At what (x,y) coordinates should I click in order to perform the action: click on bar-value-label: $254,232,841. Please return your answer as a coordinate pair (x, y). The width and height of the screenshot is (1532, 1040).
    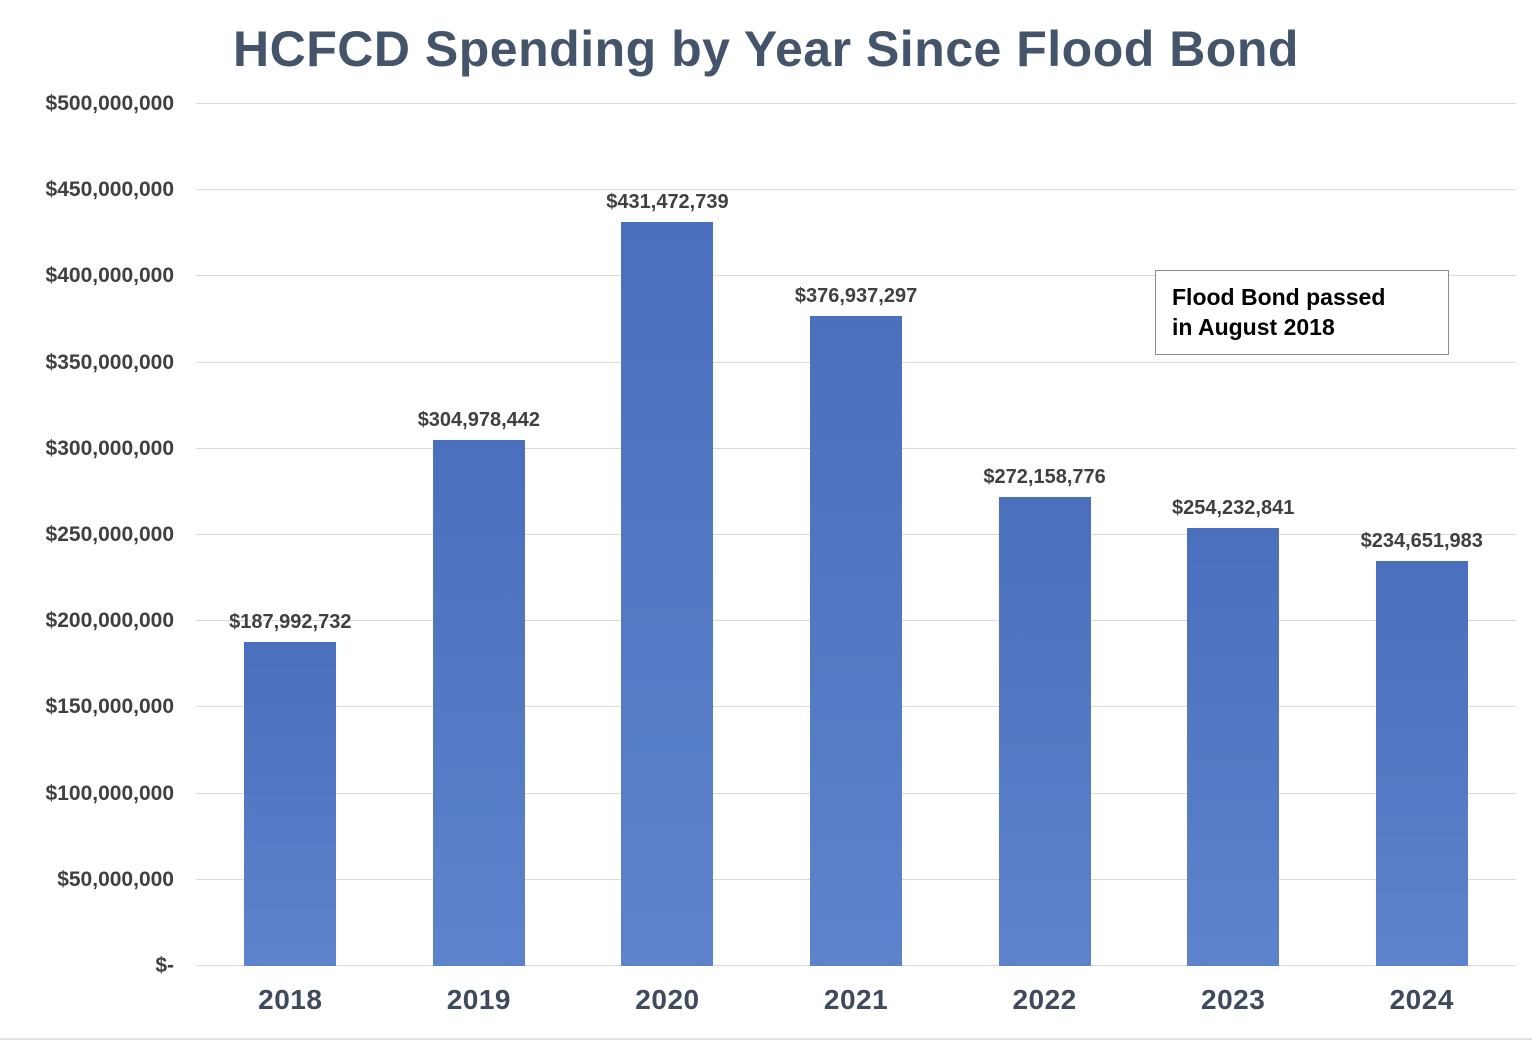
    Looking at the image, I should click on (1233, 507).